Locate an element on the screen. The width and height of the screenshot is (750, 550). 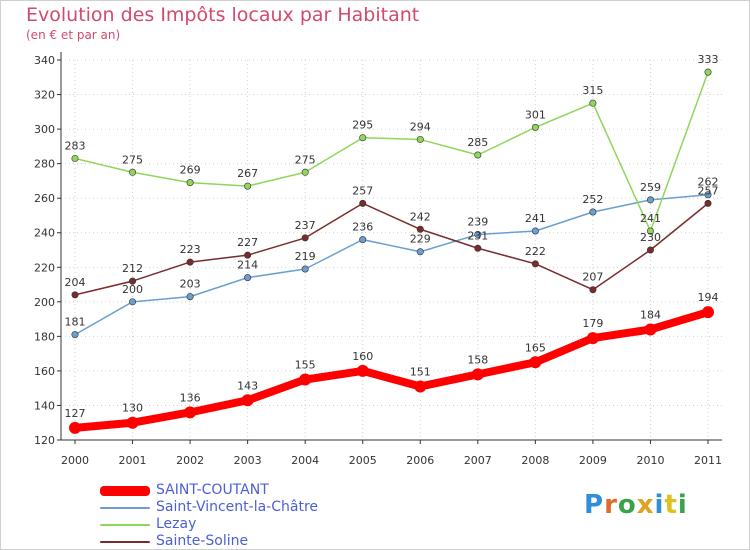
data-label: 222 is located at coordinates (535, 251).